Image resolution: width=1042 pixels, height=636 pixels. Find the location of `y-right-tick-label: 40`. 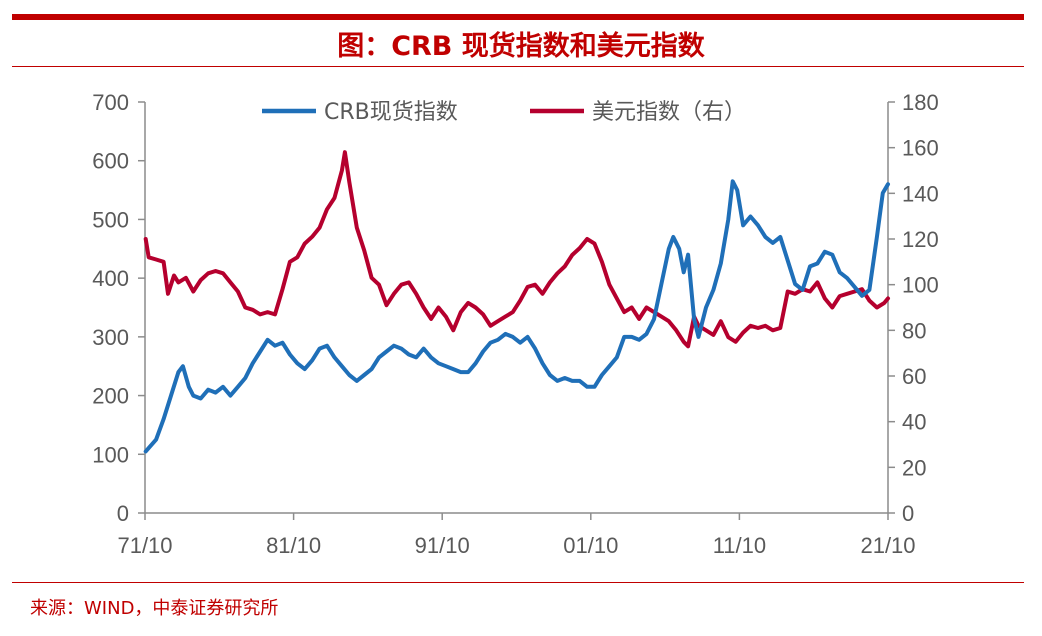

y-right-tick-label: 40 is located at coordinates (914, 422).